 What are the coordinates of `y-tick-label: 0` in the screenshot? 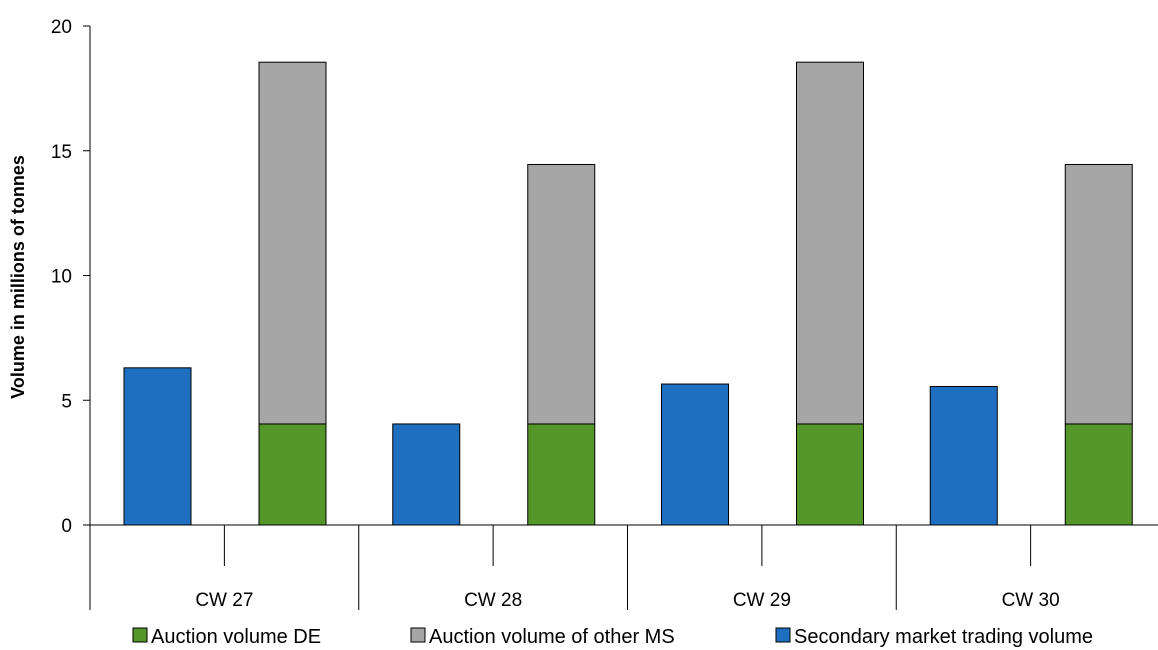 It's located at (66, 526).